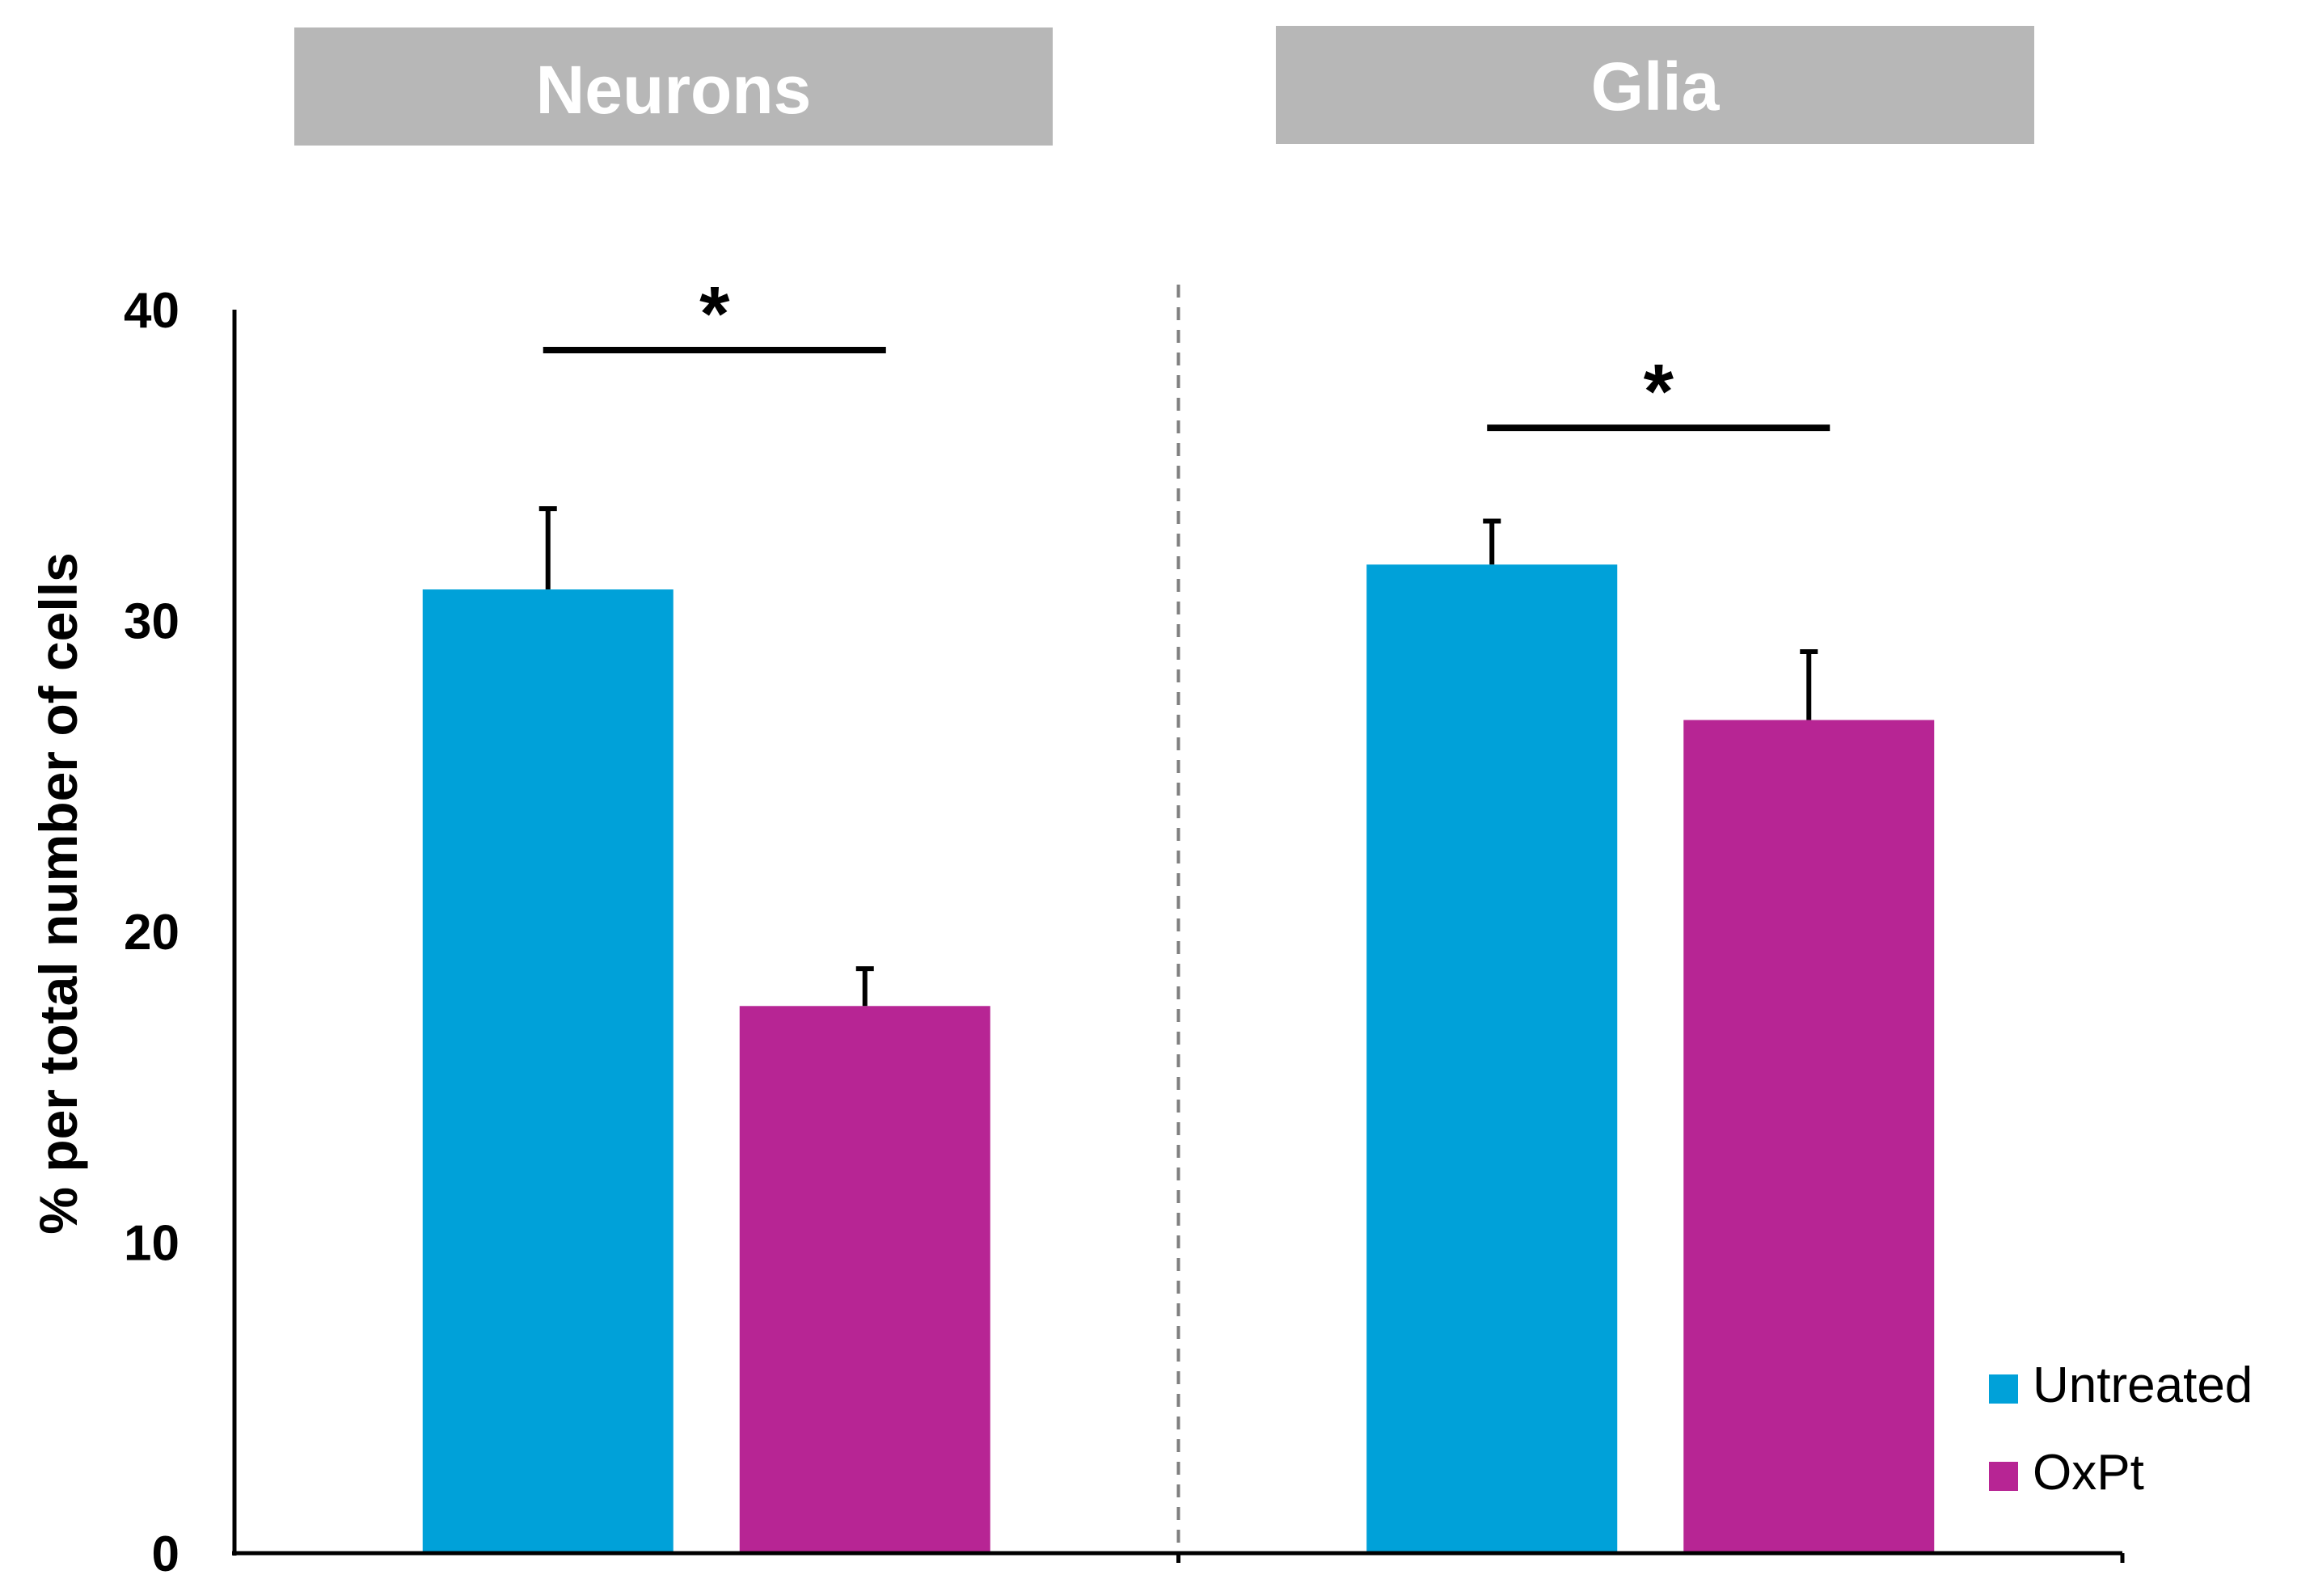 The image size is (2314, 1596). What do you see at coordinates (2003, 1476) in the screenshot?
I see `legend-swatch-oxpt` at bounding box center [2003, 1476].